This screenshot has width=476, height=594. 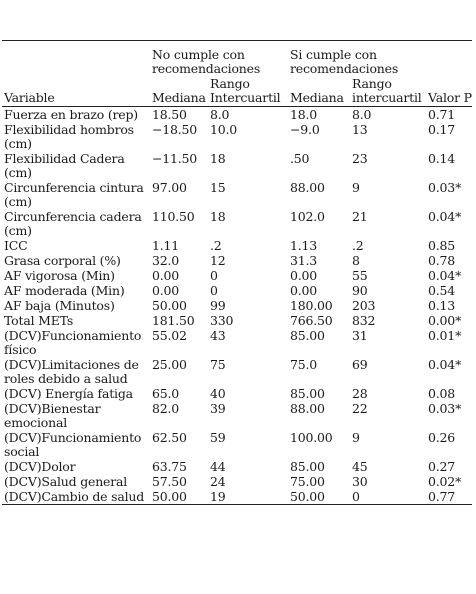 I want to click on cell-variable: Total METs, so click(x=39, y=320).